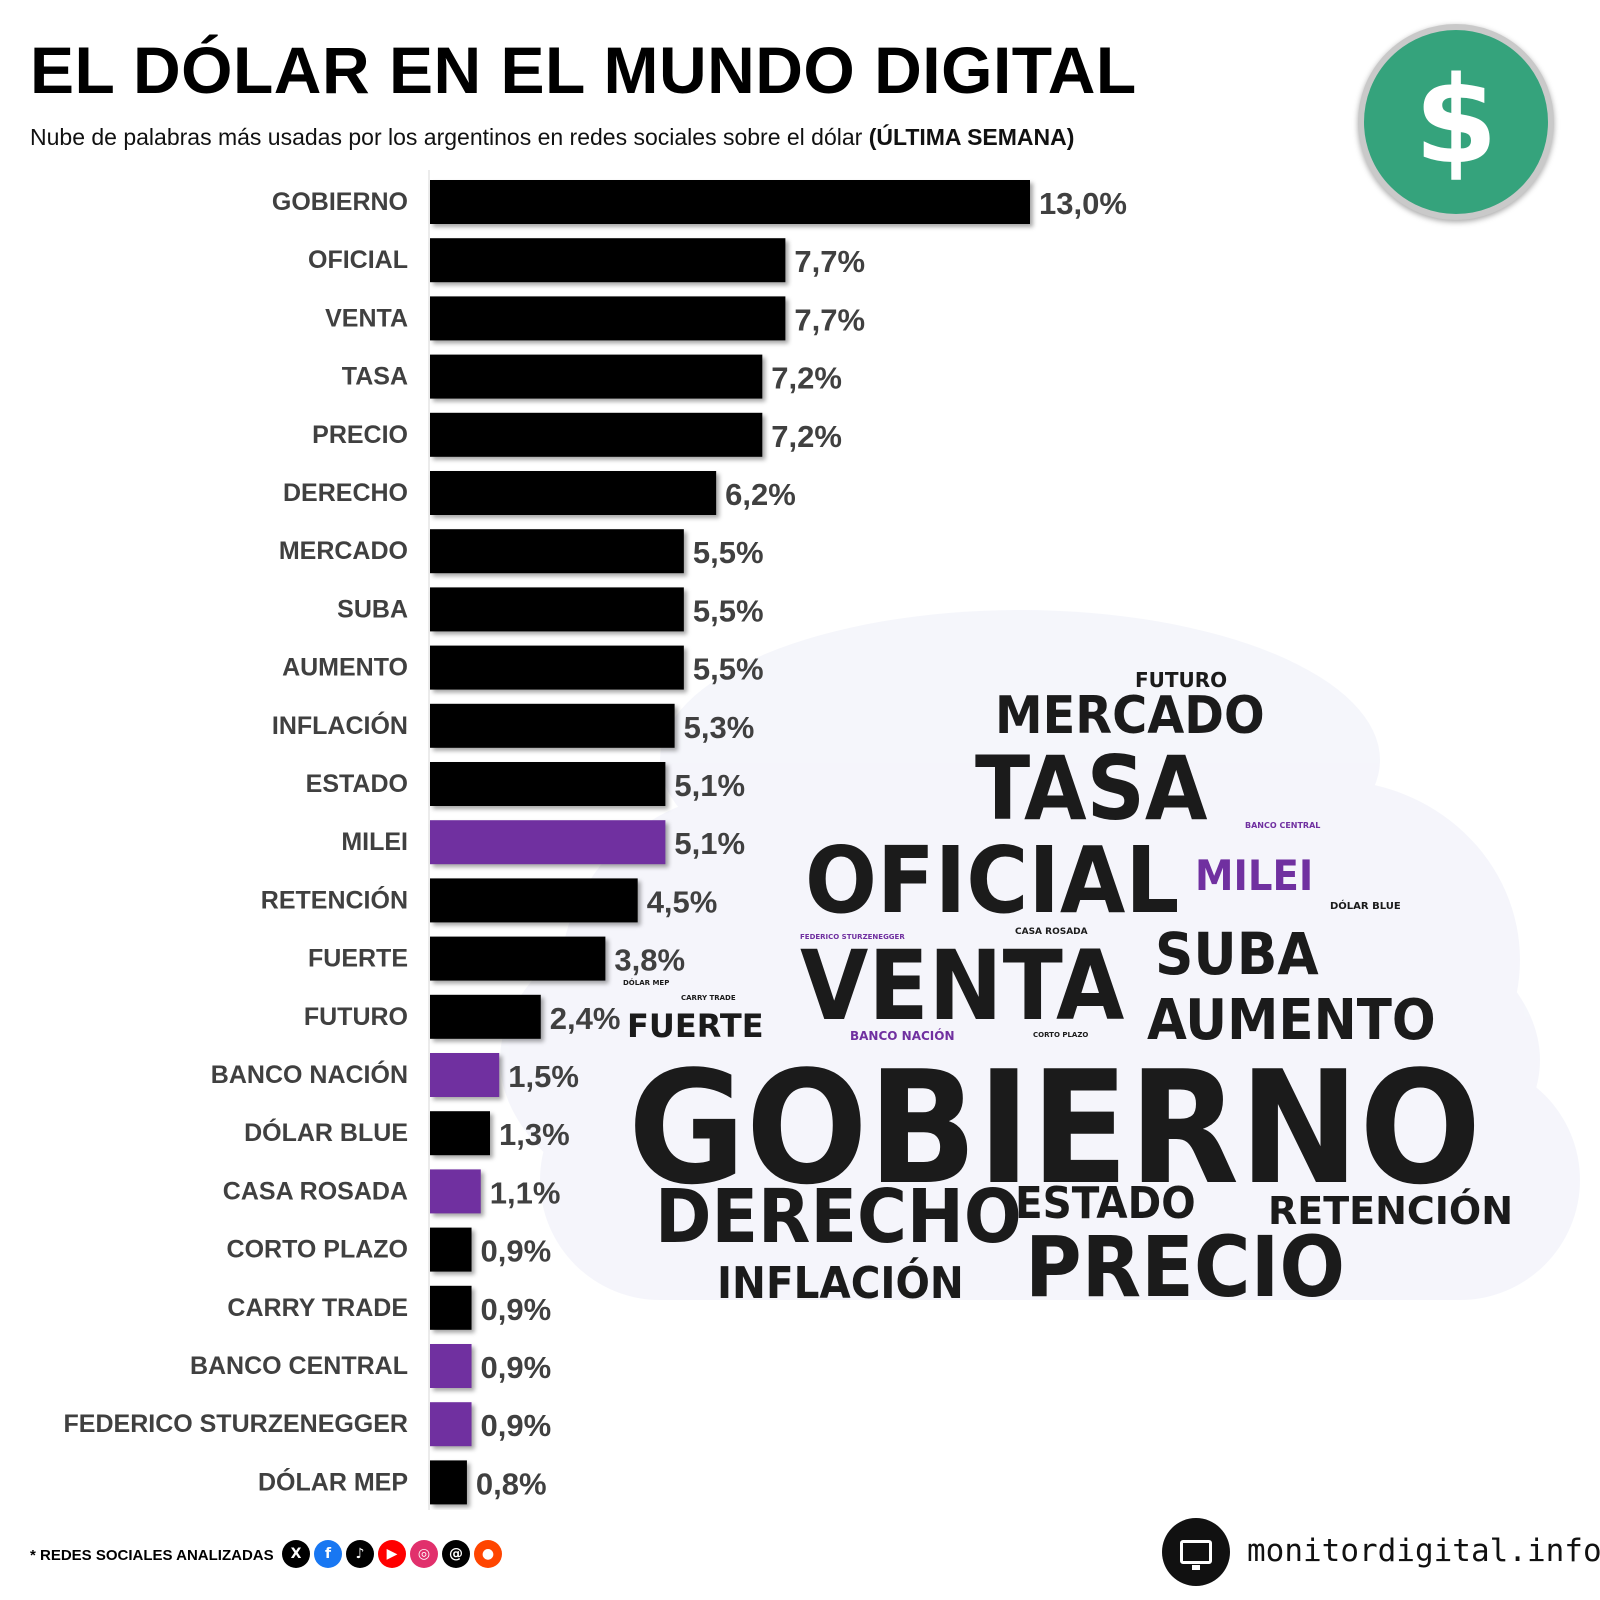 The image size is (1600, 1600). I want to click on value-label-4: 7,2%, so click(806, 436).